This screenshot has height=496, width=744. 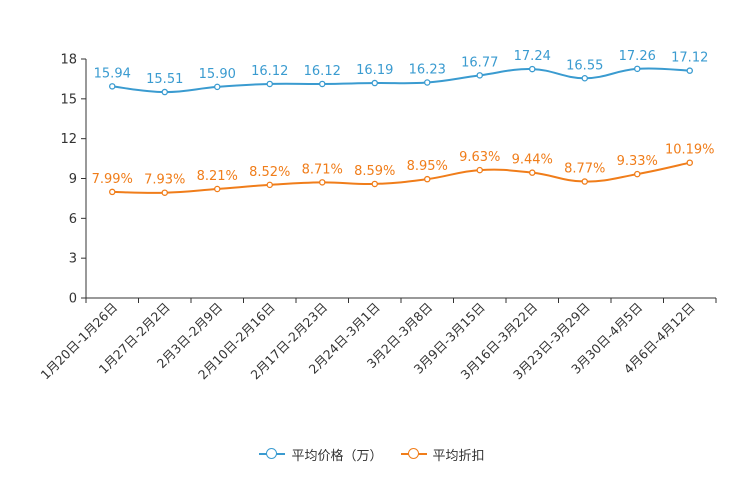 What do you see at coordinates (217, 176) in the screenshot?
I see `data-label: 8.21%` at bounding box center [217, 176].